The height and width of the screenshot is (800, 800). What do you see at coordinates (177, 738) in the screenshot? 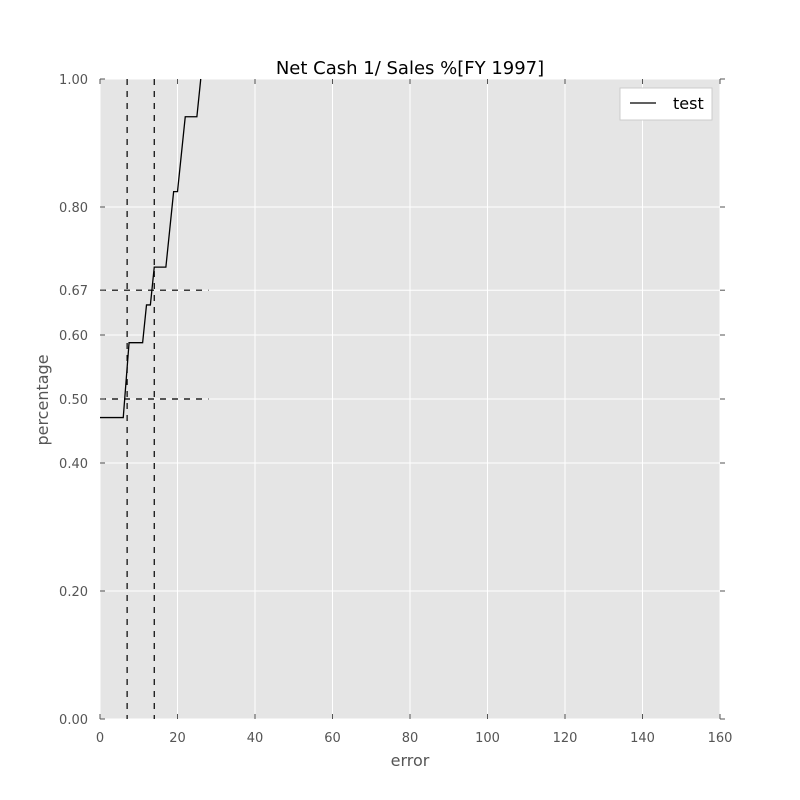
I see `x-tick-label: 20` at bounding box center [177, 738].